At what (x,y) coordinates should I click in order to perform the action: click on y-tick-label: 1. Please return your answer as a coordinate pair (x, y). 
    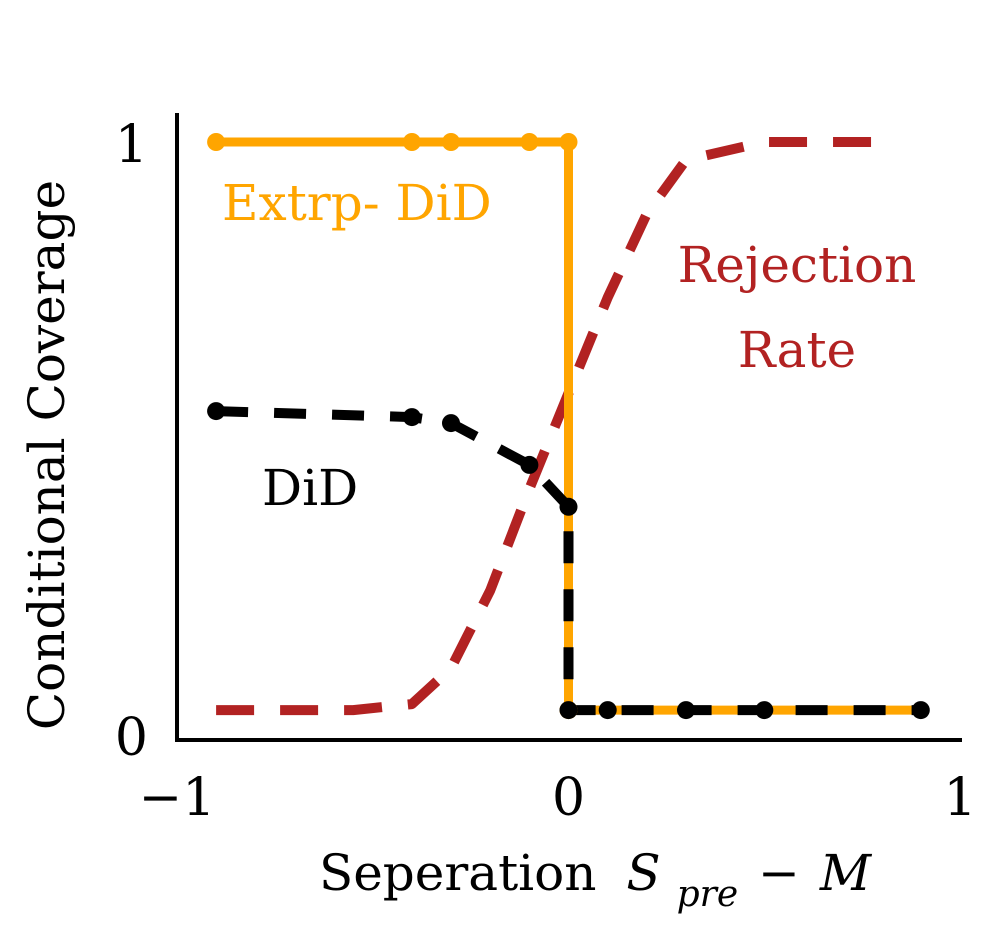
    Looking at the image, I should click on (131, 145).